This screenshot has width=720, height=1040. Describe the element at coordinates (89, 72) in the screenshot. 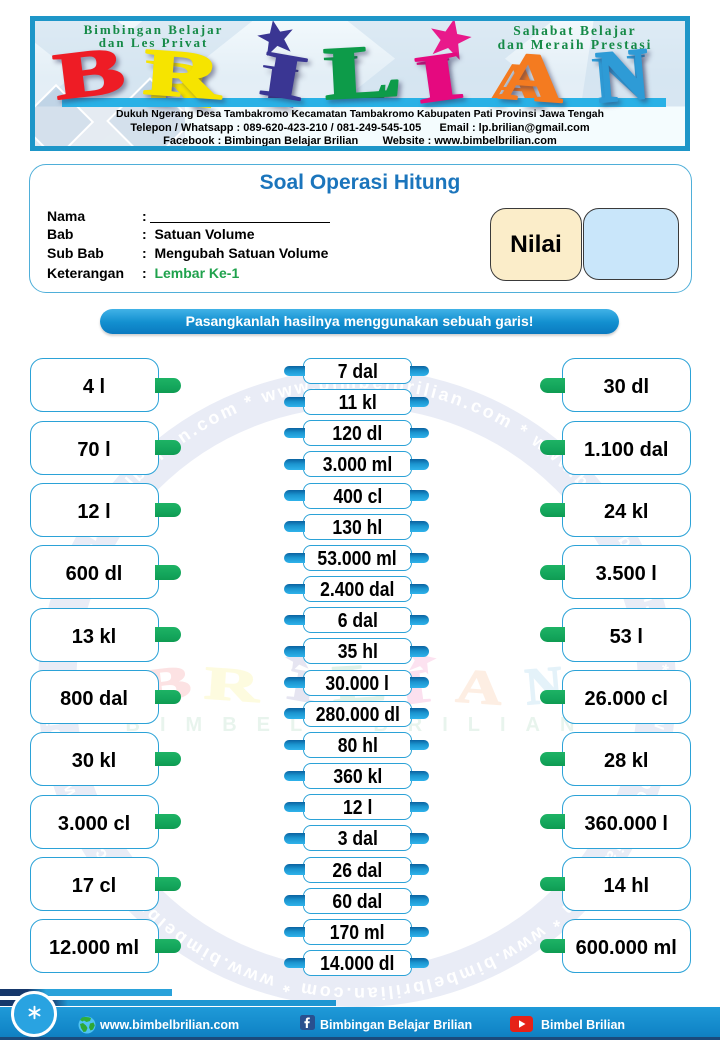

I see `svg-text: B` at that location.